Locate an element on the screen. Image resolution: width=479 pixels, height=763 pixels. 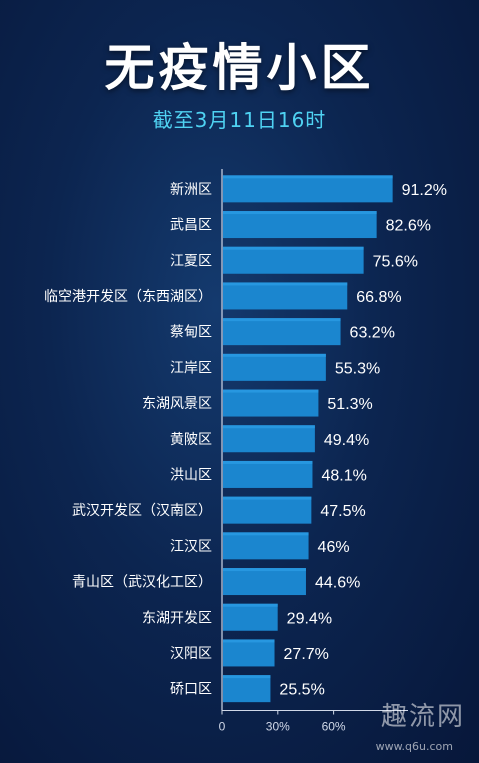
category-label: 江夏区 is located at coordinates (191, 261).